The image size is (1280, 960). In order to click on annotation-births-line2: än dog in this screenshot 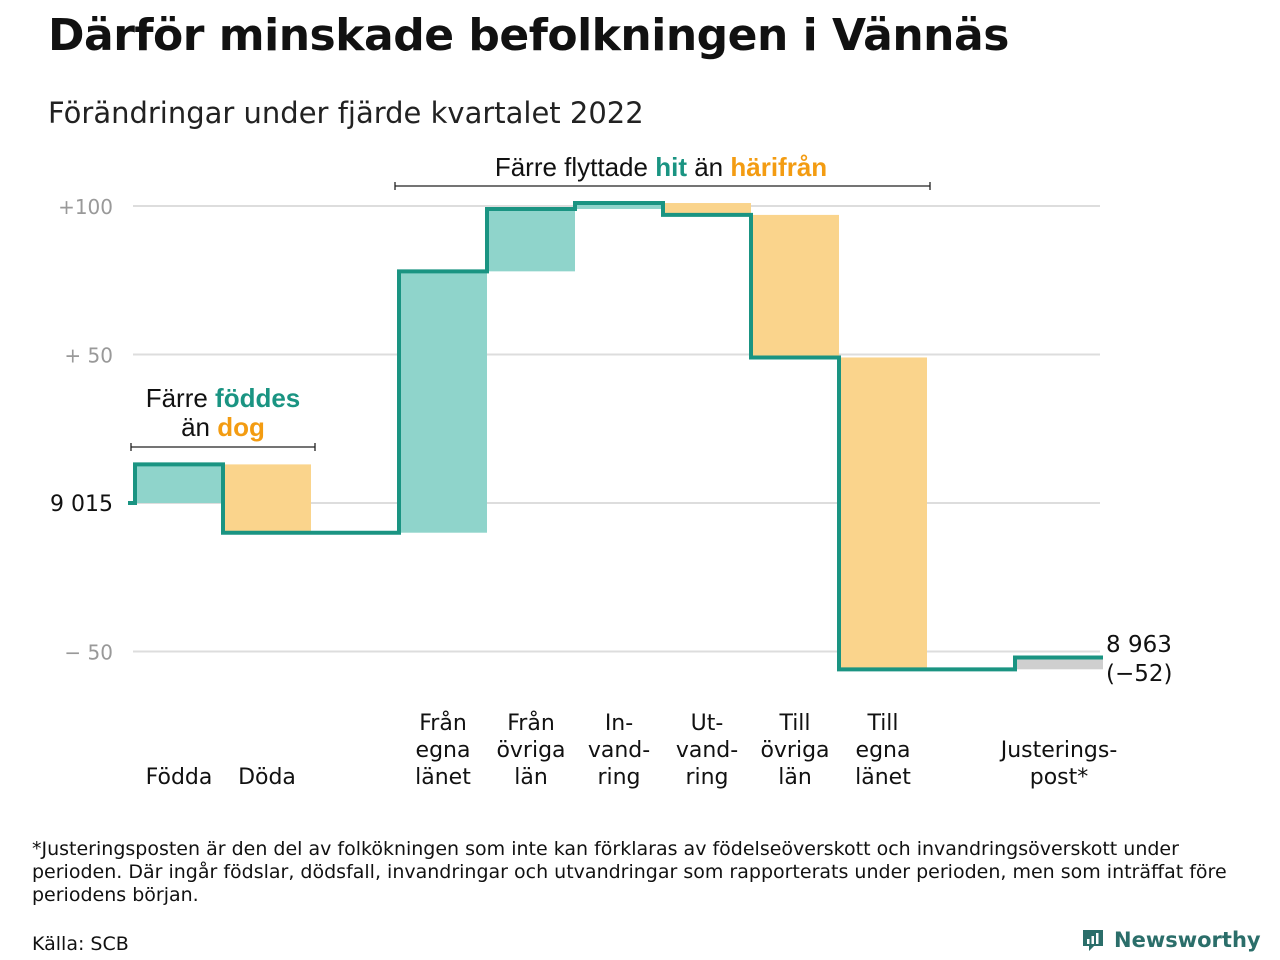, I will do `click(223, 427)`.